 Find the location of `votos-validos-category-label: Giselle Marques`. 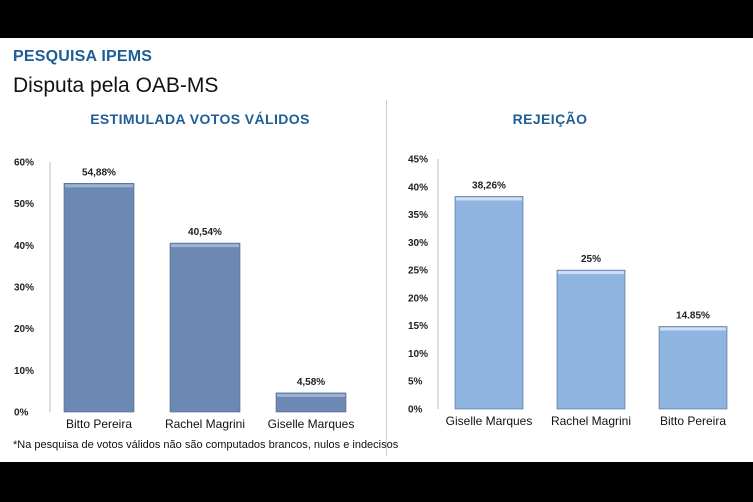

votos-validos-category-label: Giselle Marques is located at coordinates (311, 424).